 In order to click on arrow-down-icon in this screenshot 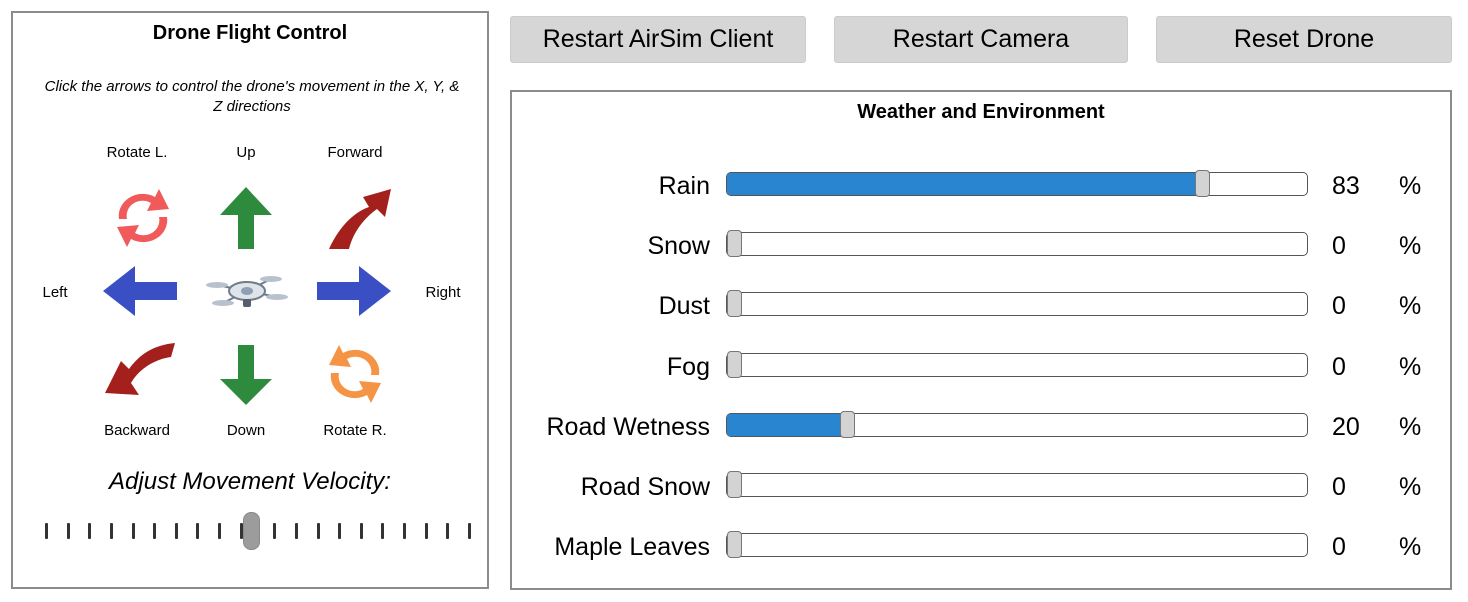, I will do `click(246, 375)`.